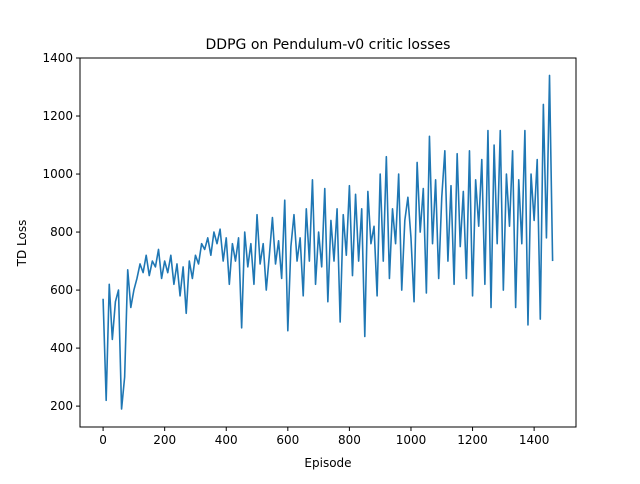 The width and height of the screenshot is (640, 484). What do you see at coordinates (22, 244) in the screenshot?
I see `y-axis-label: TD Loss` at bounding box center [22, 244].